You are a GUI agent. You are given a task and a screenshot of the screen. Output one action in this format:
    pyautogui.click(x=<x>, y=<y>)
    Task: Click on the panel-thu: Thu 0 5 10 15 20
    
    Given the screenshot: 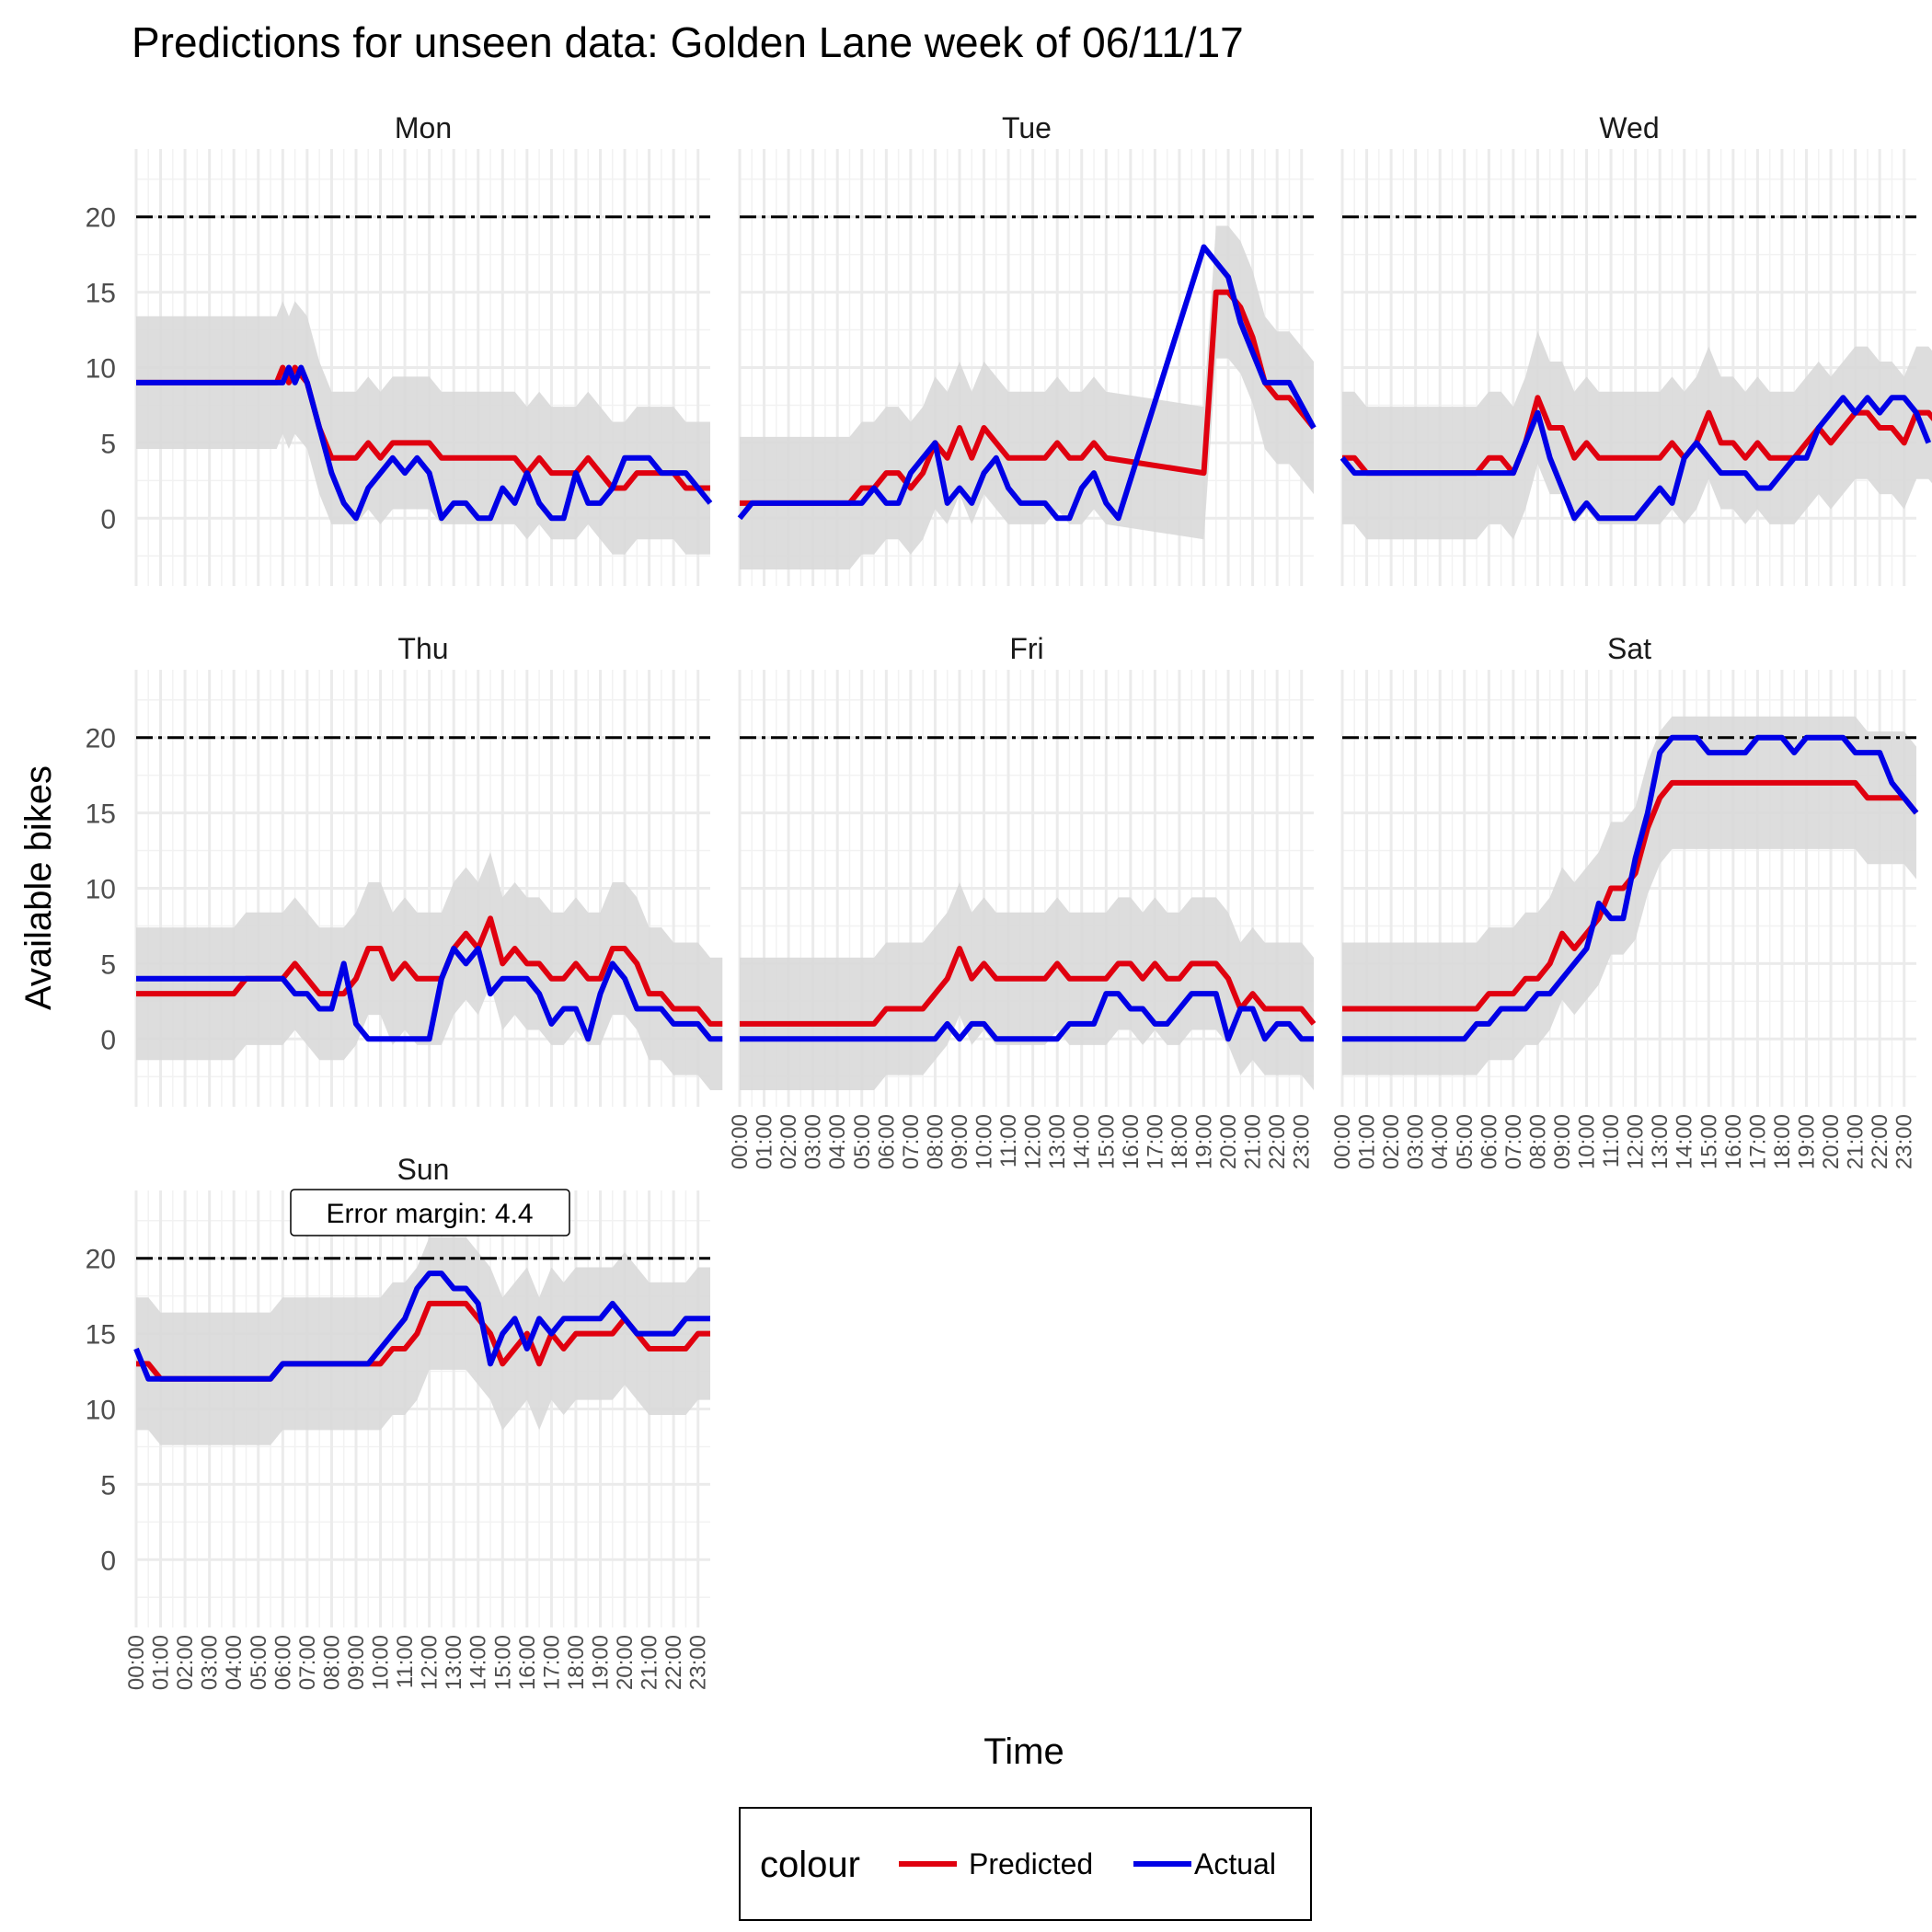 What is the action you would take?
    pyautogui.click(x=404, y=869)
    